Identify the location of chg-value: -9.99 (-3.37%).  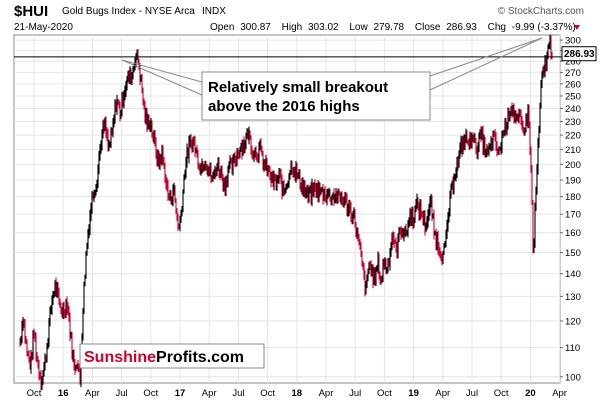
(544, 27).